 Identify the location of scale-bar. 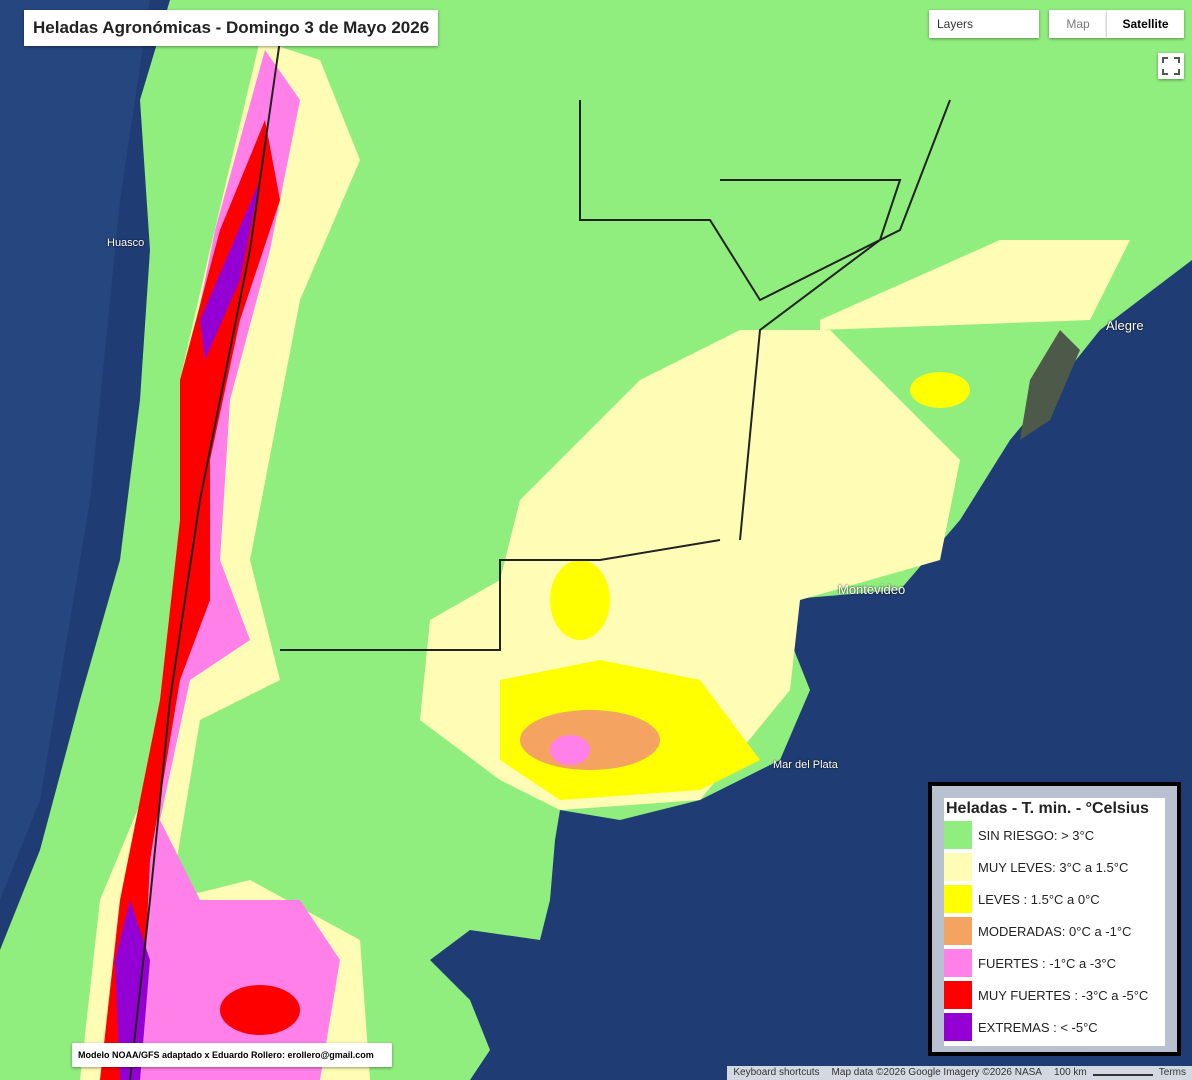
(1122, 1072).